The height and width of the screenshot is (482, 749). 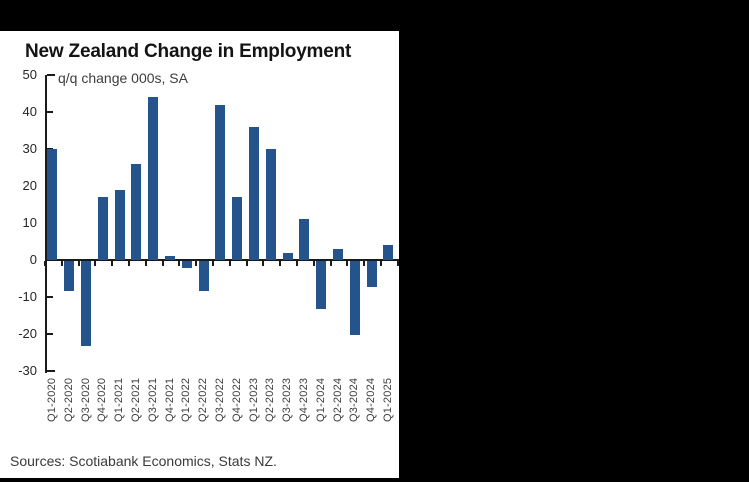 What do you see at coordinates (123, 78) in the screenshot?
I see `chart-subtitle: q/q change 000s, SA` at bounding box center [123, 78].